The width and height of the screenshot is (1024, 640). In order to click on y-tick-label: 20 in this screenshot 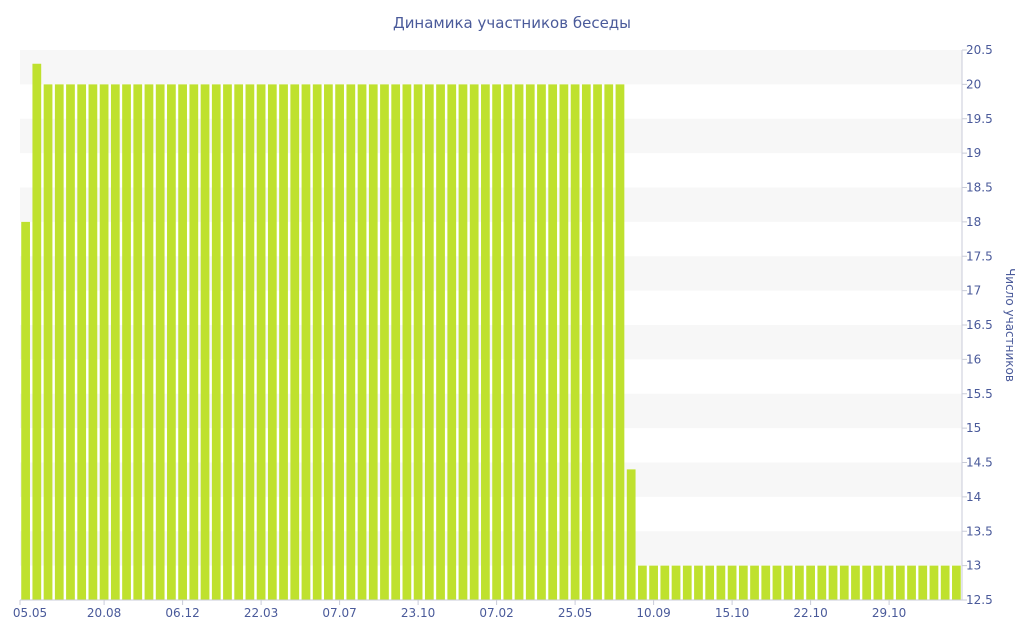, I will do `click(973, 84)`.